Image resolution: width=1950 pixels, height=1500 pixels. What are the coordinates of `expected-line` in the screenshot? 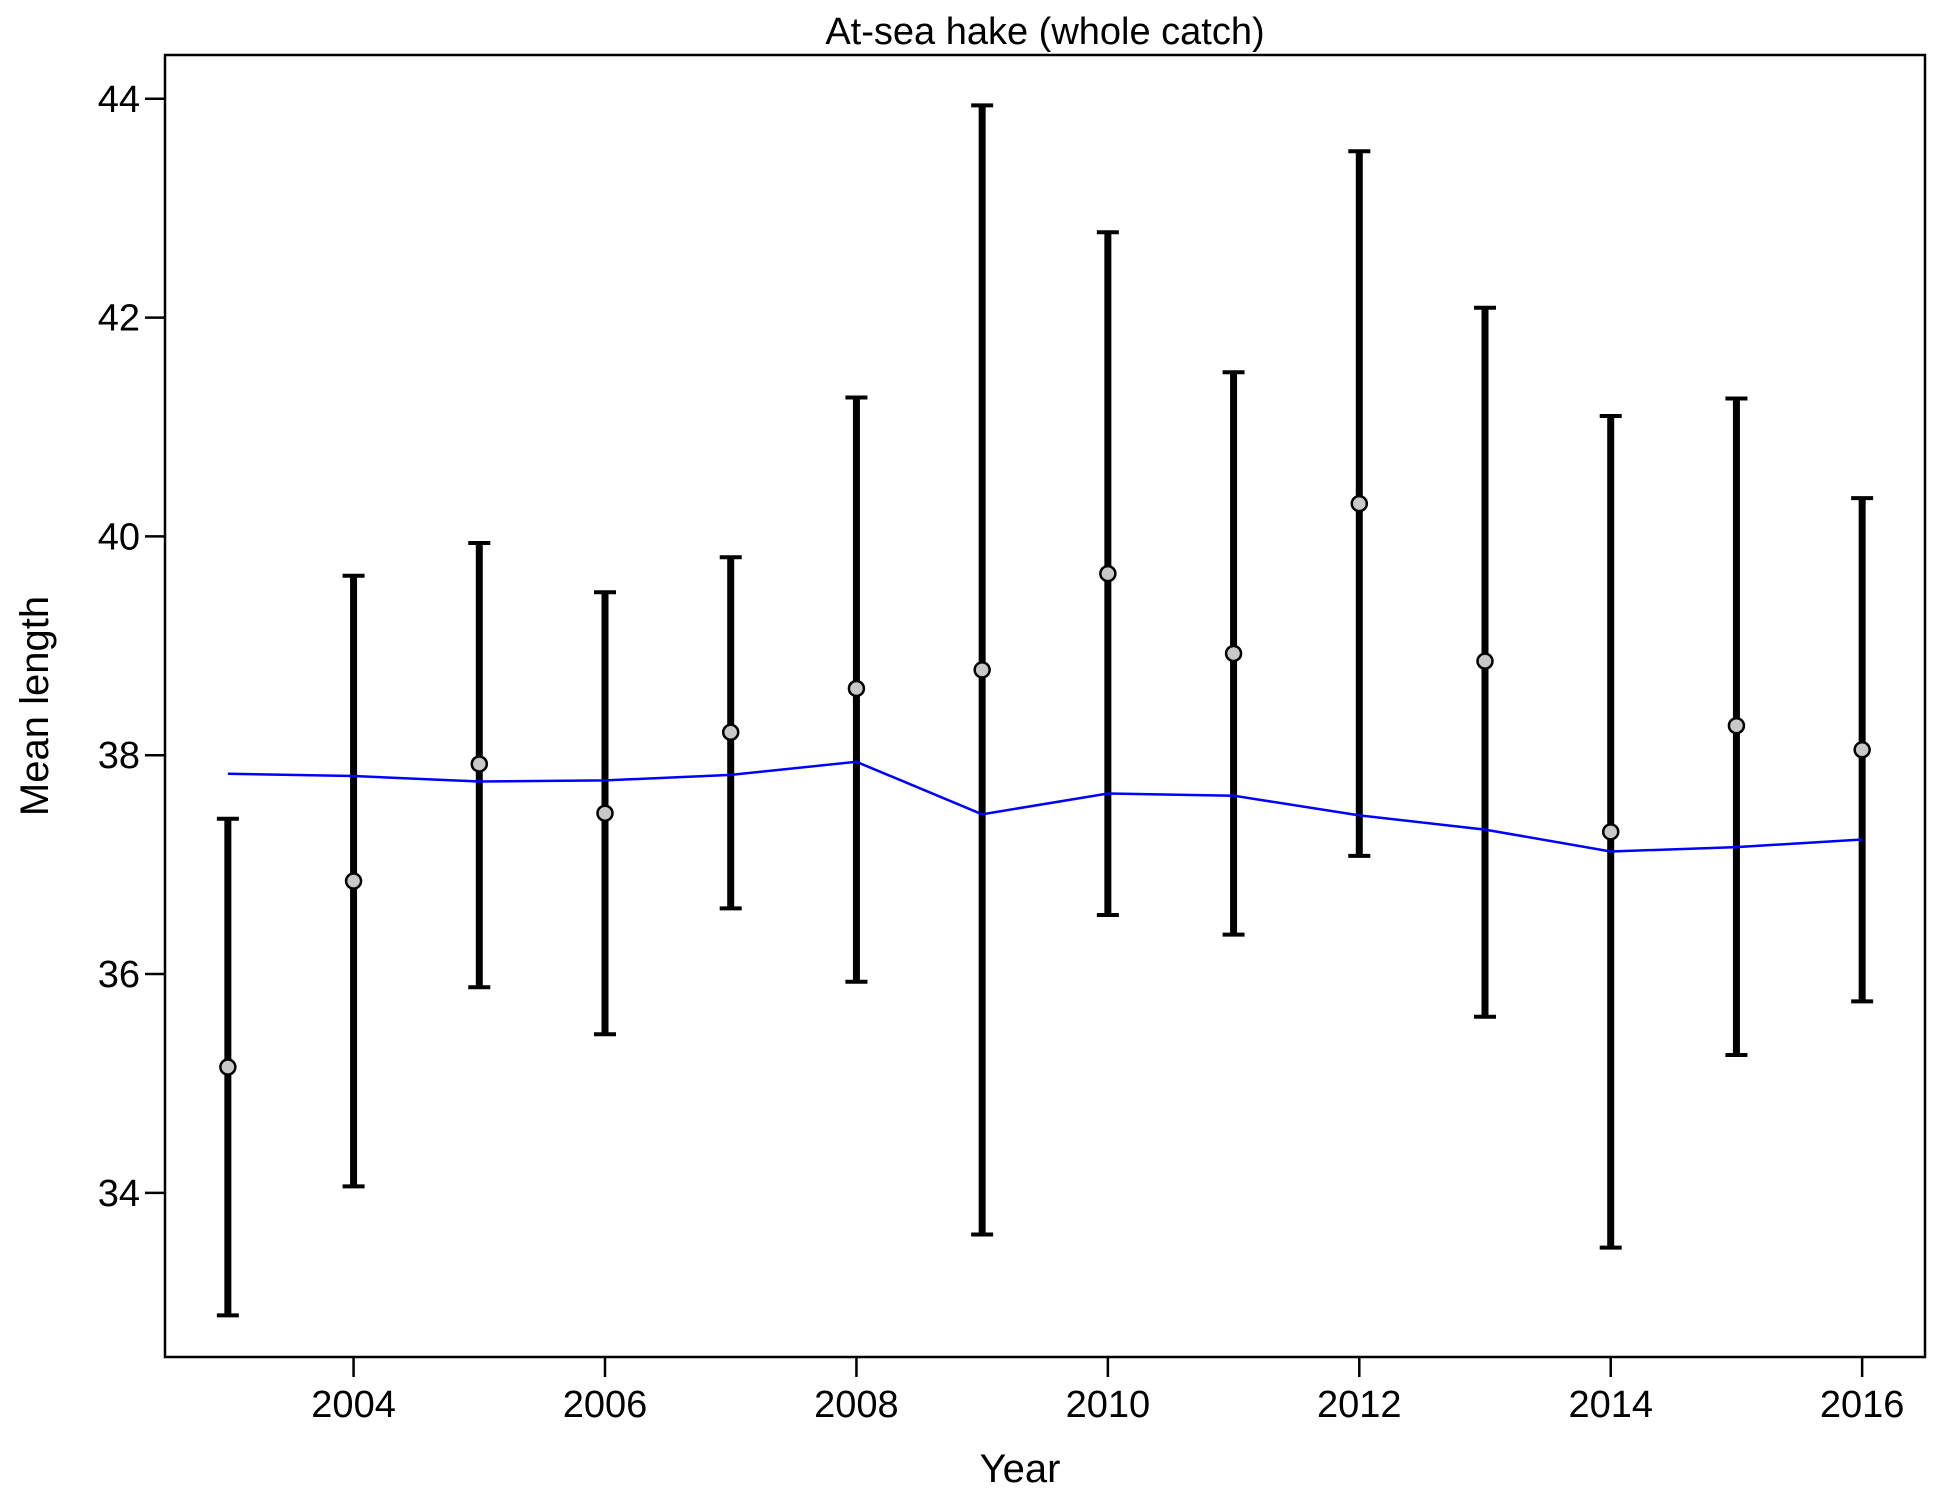 It's located at (1045, 806).